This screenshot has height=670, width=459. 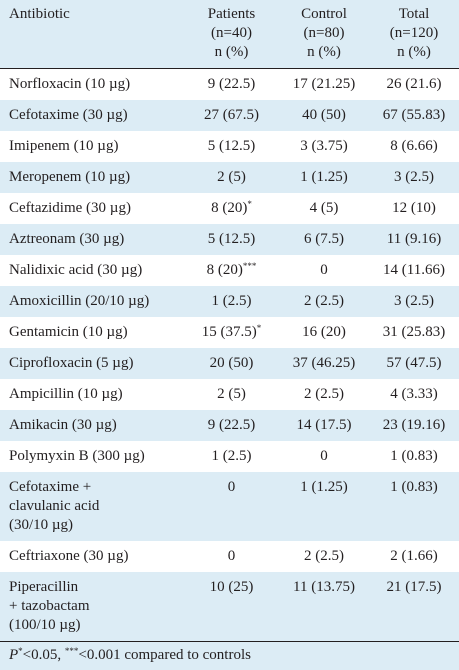 What do you see at coordinates (414, 425) in the screenshot?
I see `total-cell: 23 (19.16)` at bounding box center [414, 425].